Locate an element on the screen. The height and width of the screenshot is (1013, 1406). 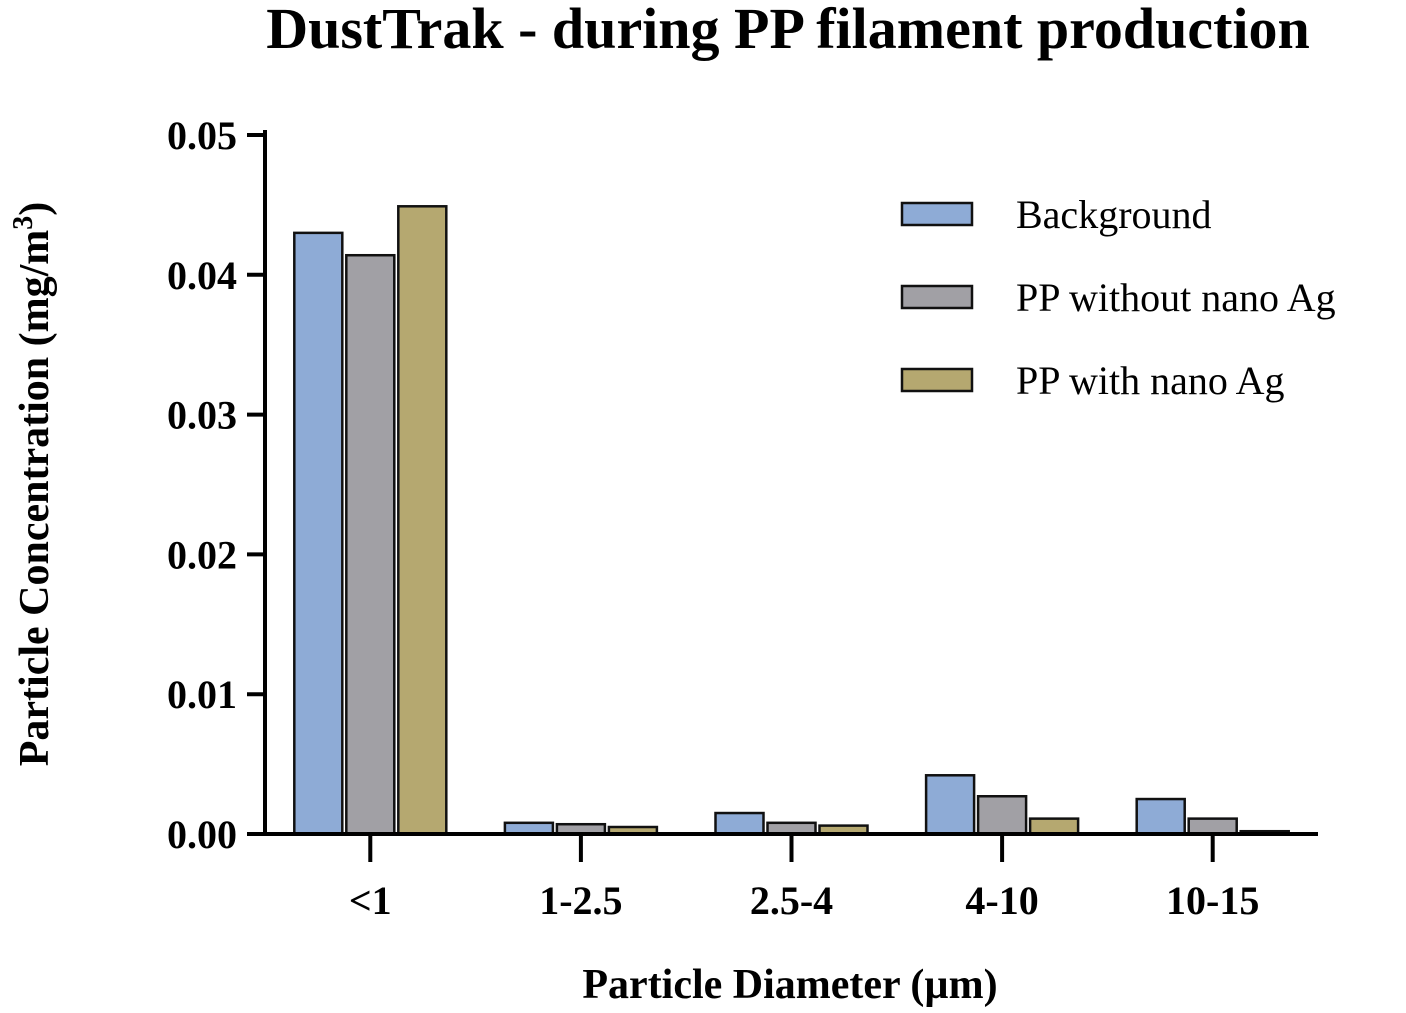
y-tick-label: 0.03 is located at coordinates (202, 415).